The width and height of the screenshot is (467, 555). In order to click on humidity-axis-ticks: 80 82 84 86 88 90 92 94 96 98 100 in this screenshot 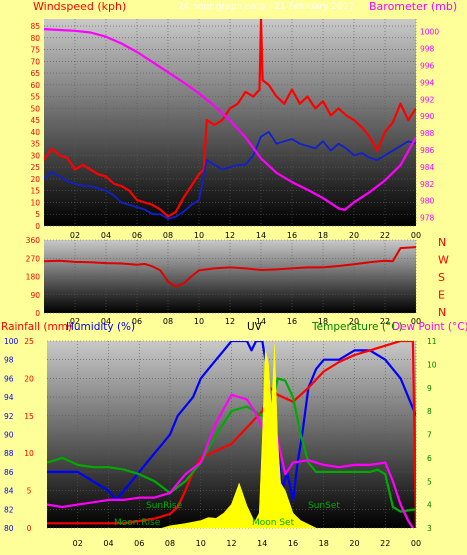, I will do `click(11, 435)`.